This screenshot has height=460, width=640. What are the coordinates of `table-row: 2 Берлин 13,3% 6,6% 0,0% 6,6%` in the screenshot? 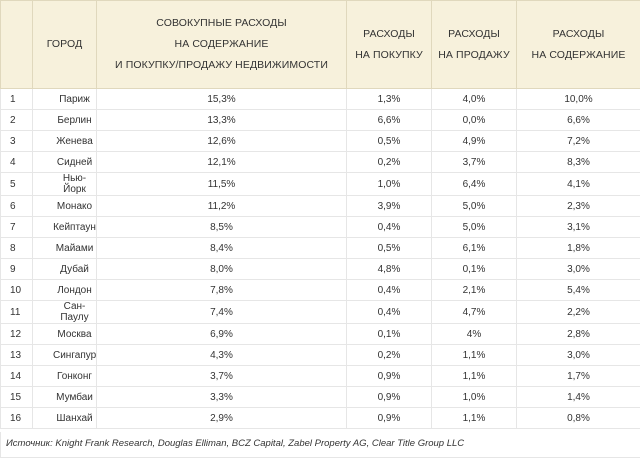 It's located at (320, 120).